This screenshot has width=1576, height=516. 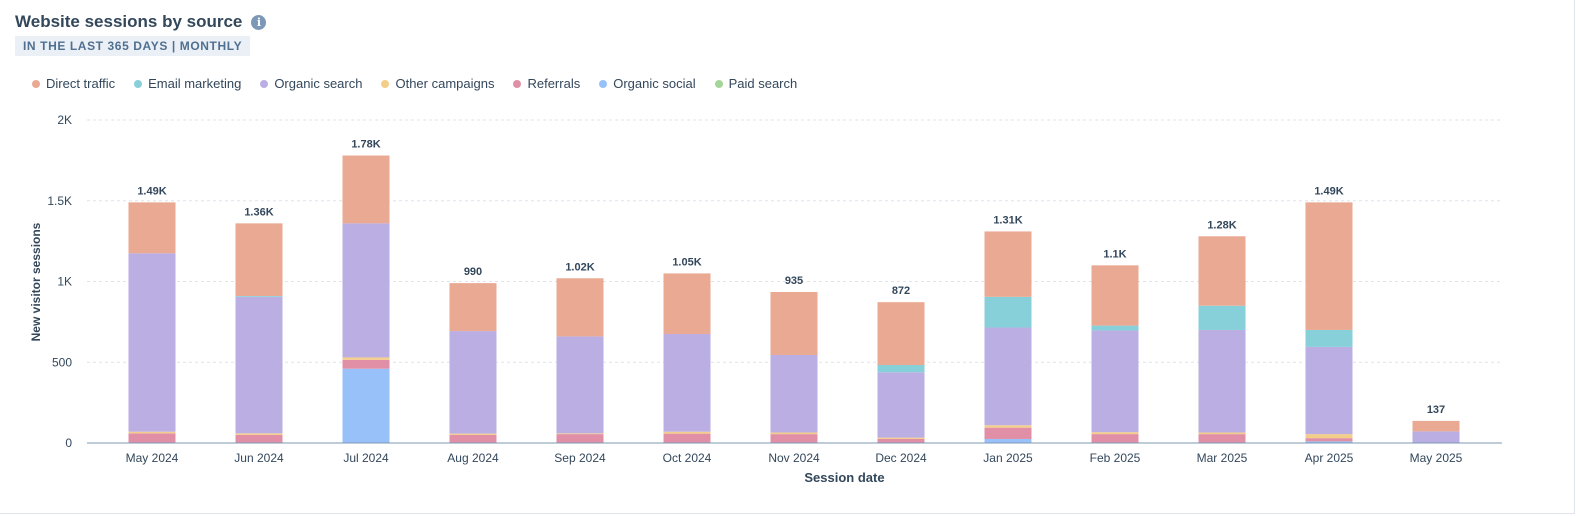 I want to click on legend-item-direct-traffic: Direct traffic, so click(x=73, y=83).